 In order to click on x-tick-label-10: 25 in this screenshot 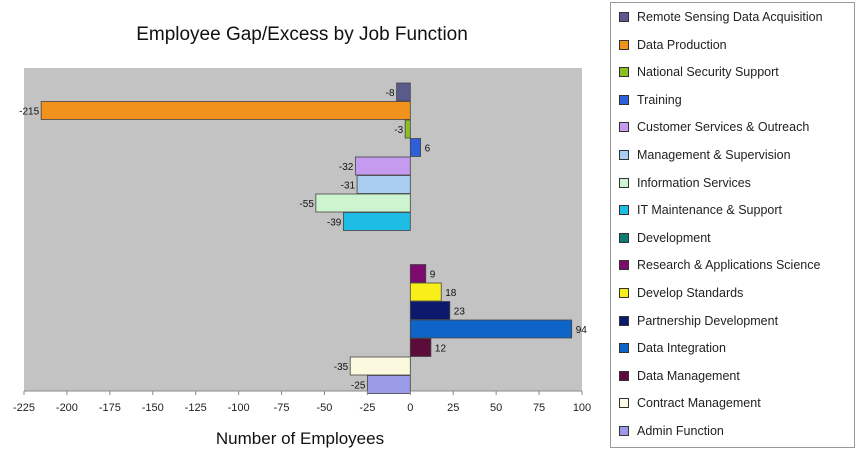, I will do `click(453, 408)`.